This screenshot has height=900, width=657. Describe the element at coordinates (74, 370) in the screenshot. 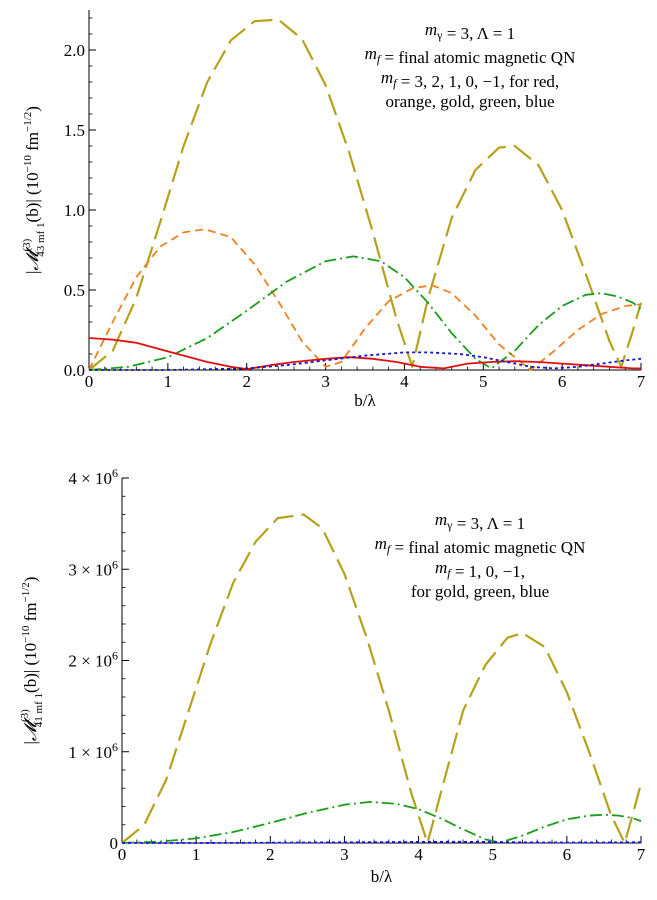

I see `y-tick-label: 0.0` at that location.